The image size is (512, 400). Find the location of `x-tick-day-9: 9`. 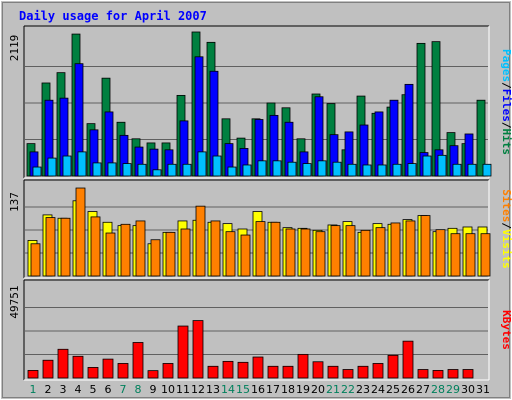

x-tick-day-9: 9 is located at coordinates (153, 389).